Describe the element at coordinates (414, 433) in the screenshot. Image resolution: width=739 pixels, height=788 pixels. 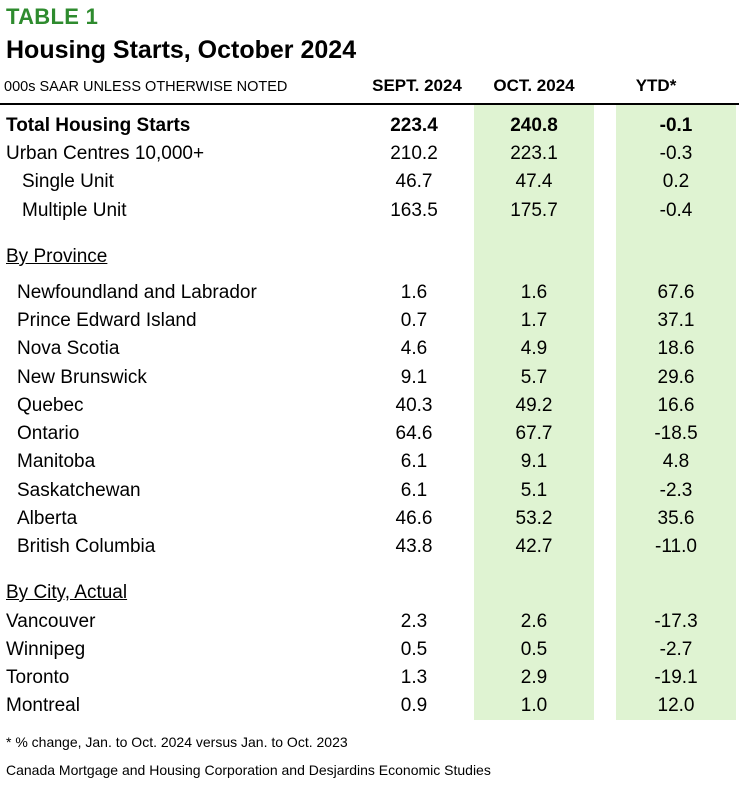
I see `sept-value: 64.6` at that location.